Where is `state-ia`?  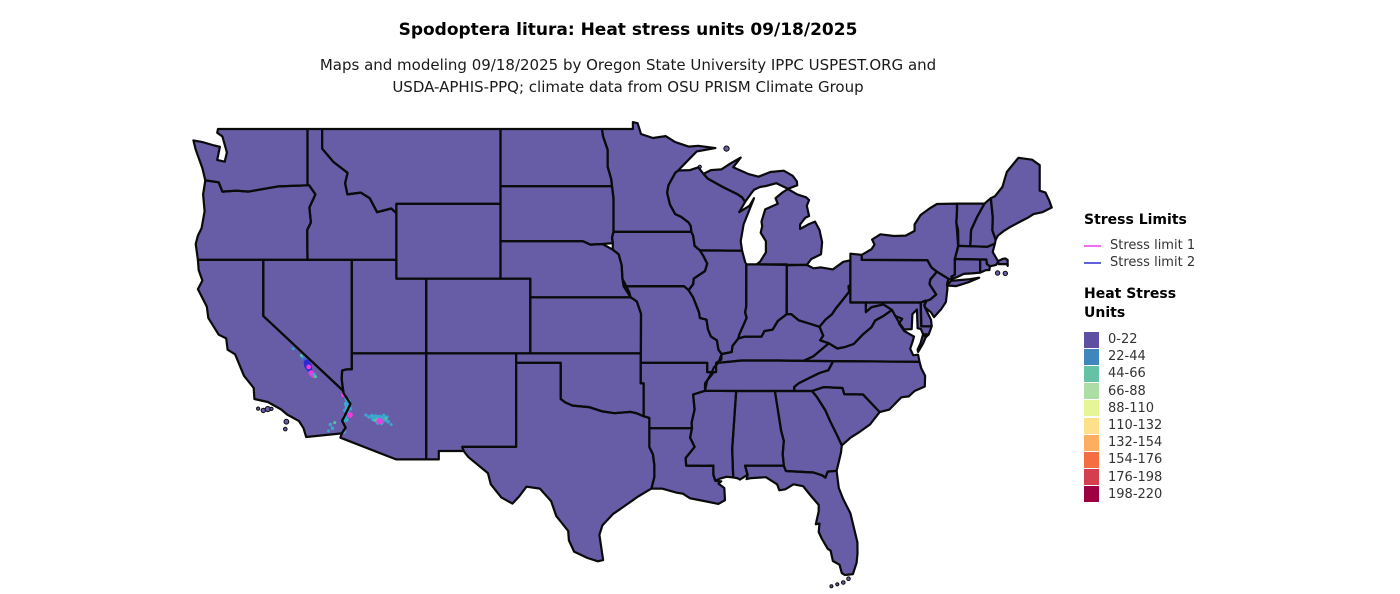
state-ia is located at coordinates (660, 261).